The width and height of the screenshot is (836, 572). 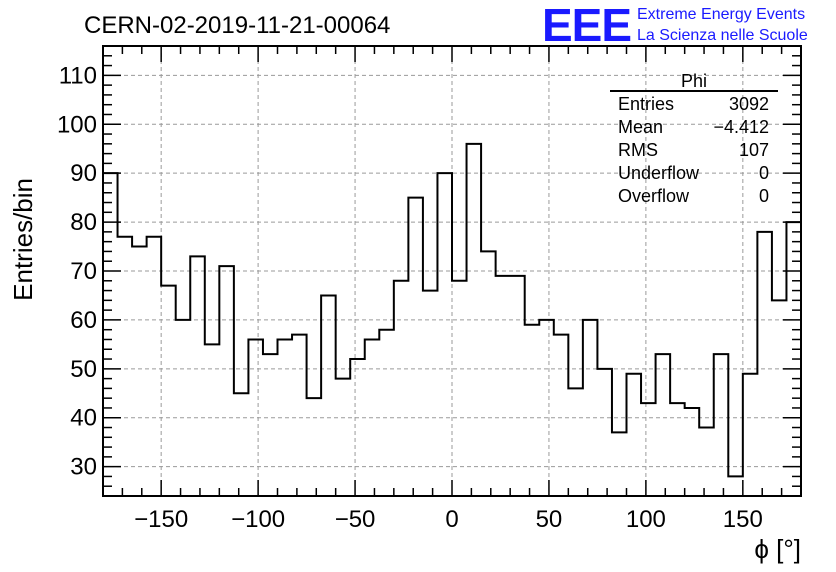 What do you see at coordinates (451, 519) in the screenshot?
I see `x-tick-label: 0` at bounding box center [451, 519].